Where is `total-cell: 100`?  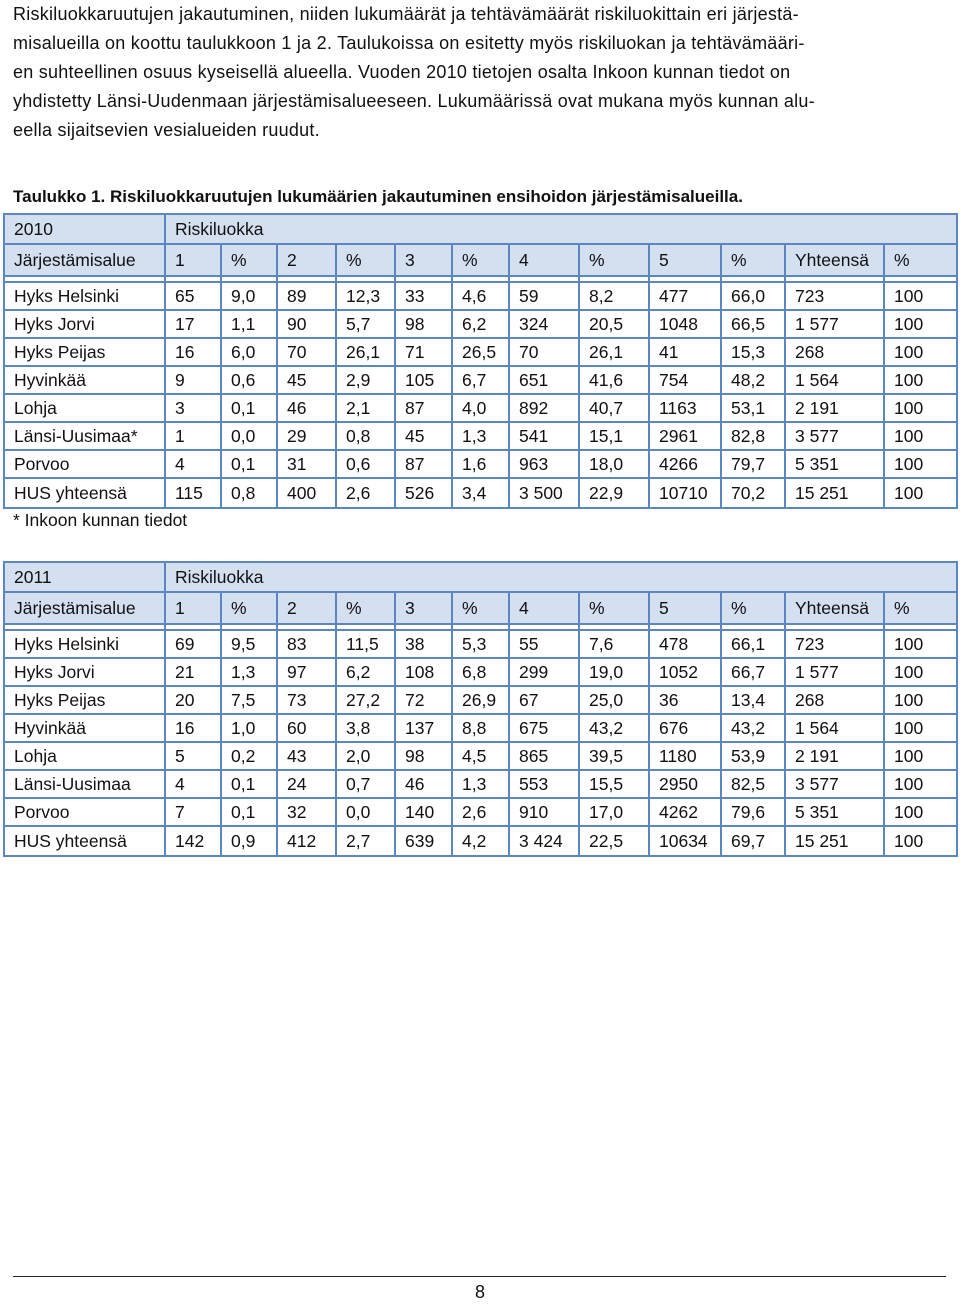
total-cell: 100 is located at coordinates (920, 841).